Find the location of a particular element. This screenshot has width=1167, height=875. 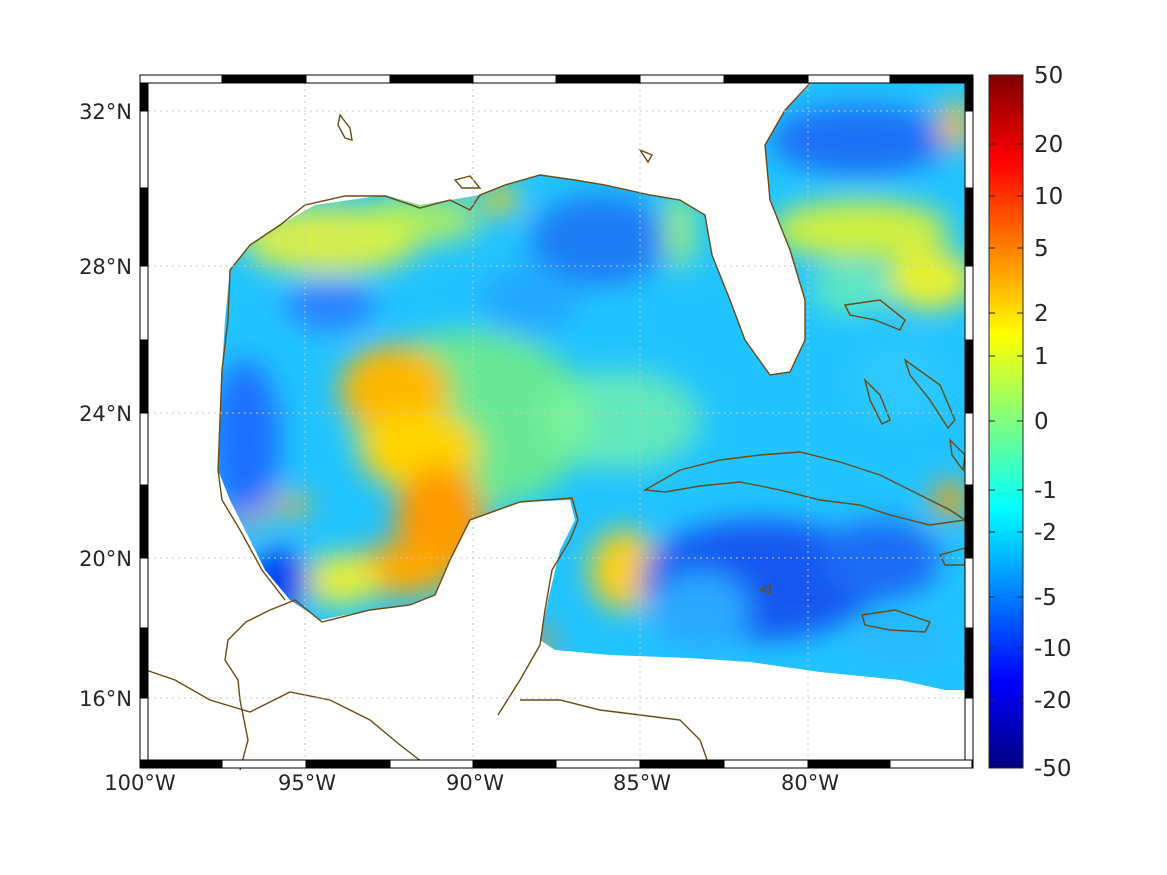

lon-label-80w: 80°W is located at coordinates (810, 783).